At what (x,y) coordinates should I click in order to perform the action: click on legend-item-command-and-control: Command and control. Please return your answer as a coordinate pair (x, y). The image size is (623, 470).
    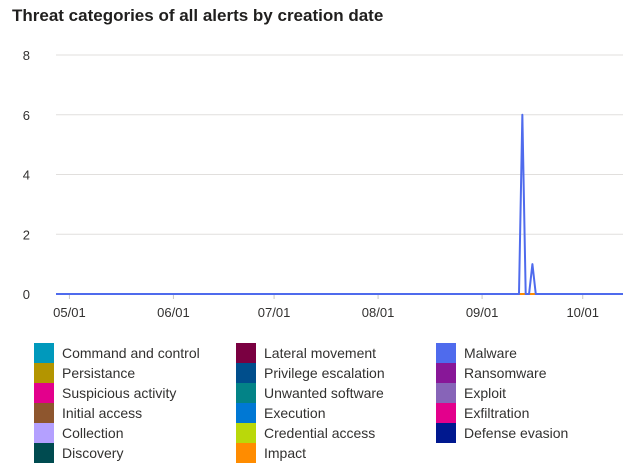
    Looking at the image, I should click on (135, 353).